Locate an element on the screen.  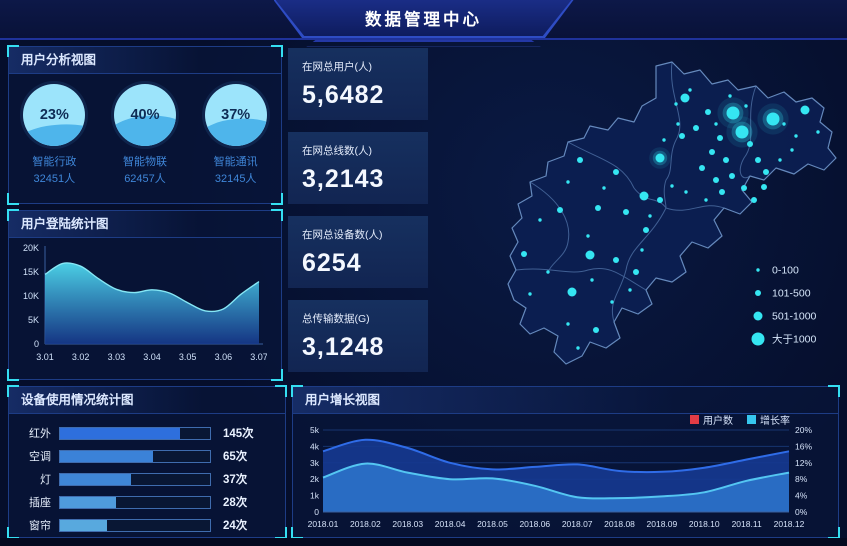
legend-label: 增长率 is located at coordinates (775, 421).